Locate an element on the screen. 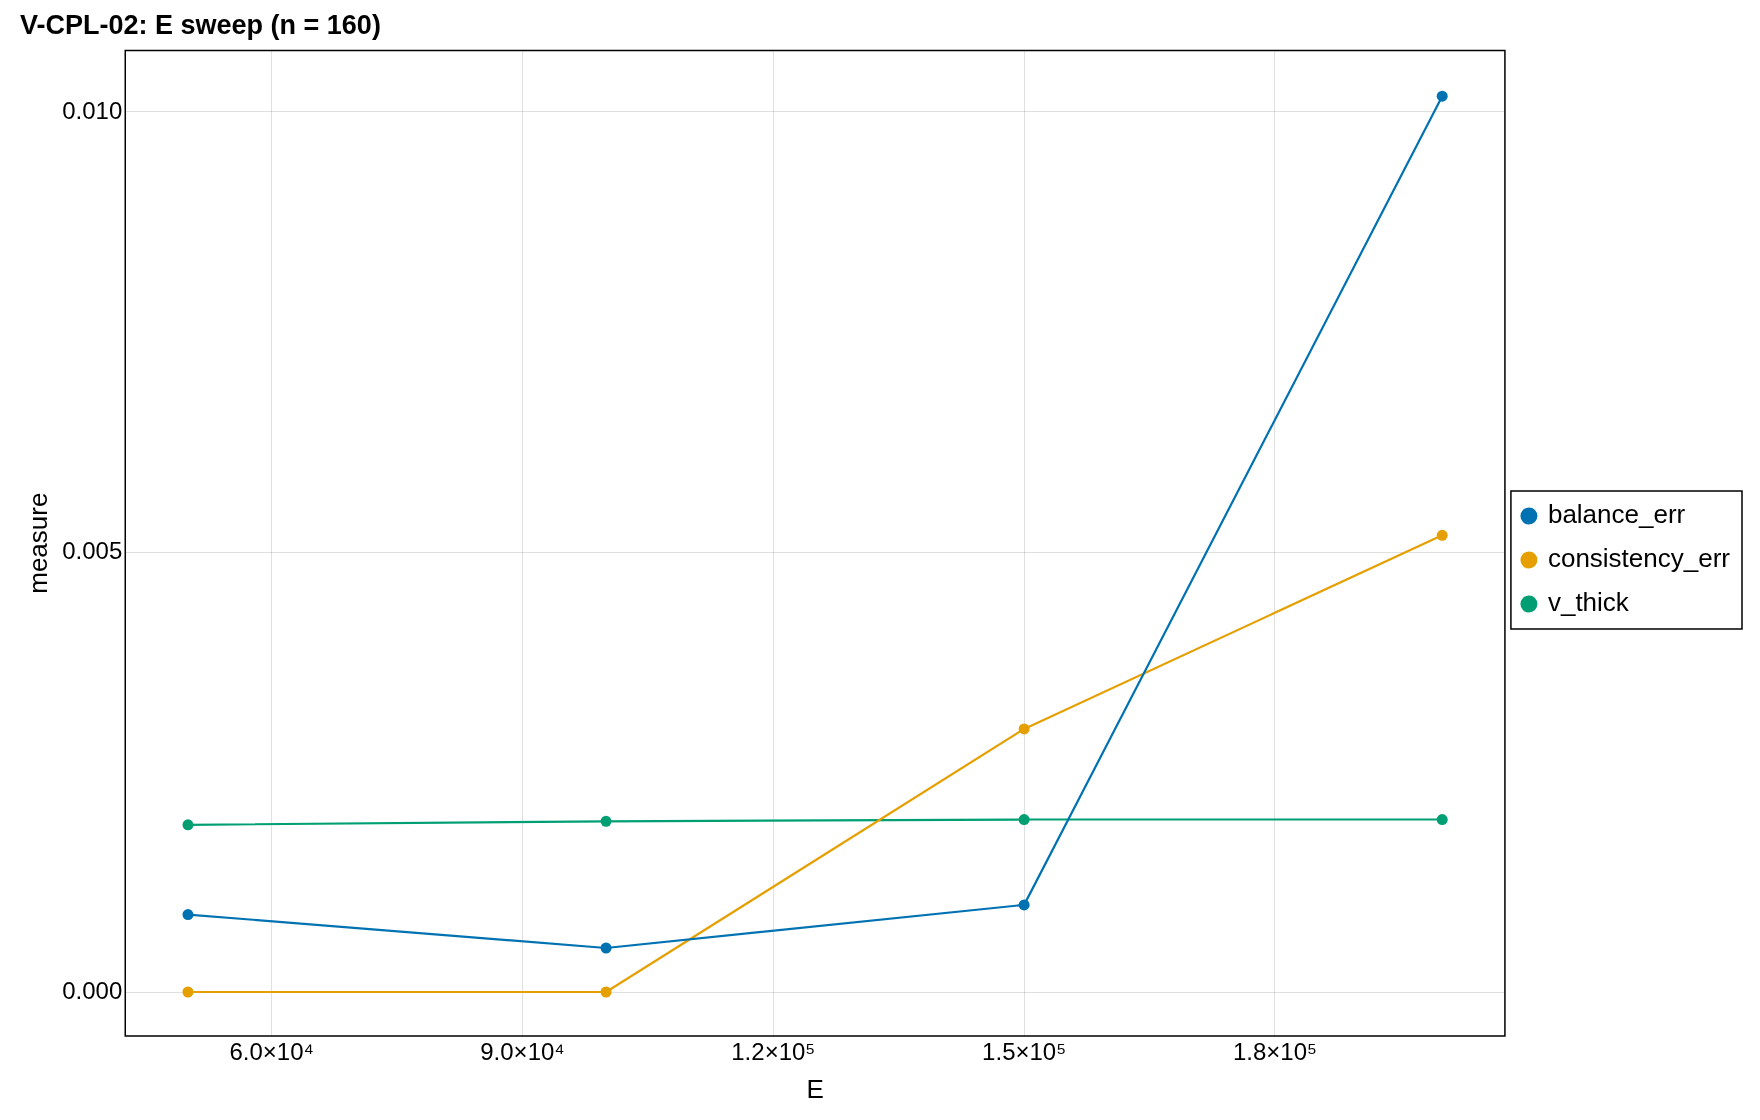  y-tick-label: 0.010 is located at coordinates (92, 110).